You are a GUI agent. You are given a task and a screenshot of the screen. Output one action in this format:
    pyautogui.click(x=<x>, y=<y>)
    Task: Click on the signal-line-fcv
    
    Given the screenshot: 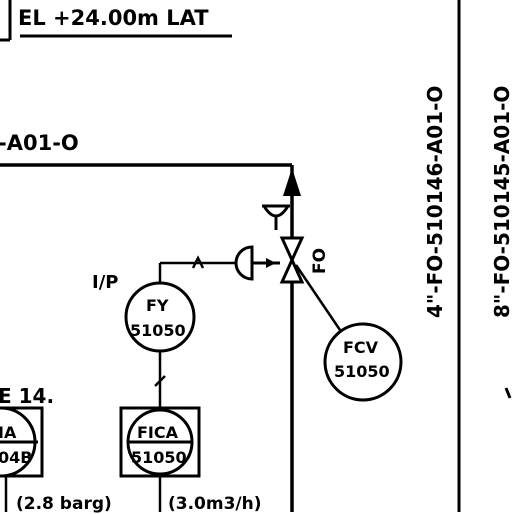 What is the action you would take?
    pyautogui.click(x=318, y=297)
    